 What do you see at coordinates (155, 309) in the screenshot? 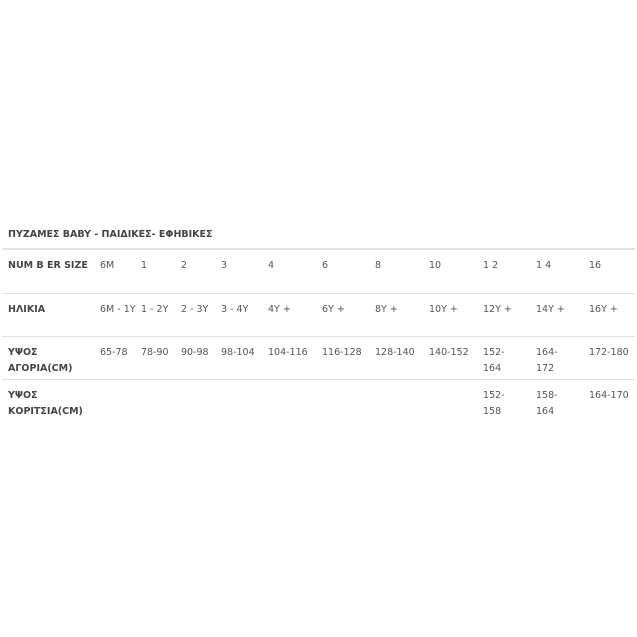
I see `table-cell: 1 - 2Y` at bounding box center [155, 309].